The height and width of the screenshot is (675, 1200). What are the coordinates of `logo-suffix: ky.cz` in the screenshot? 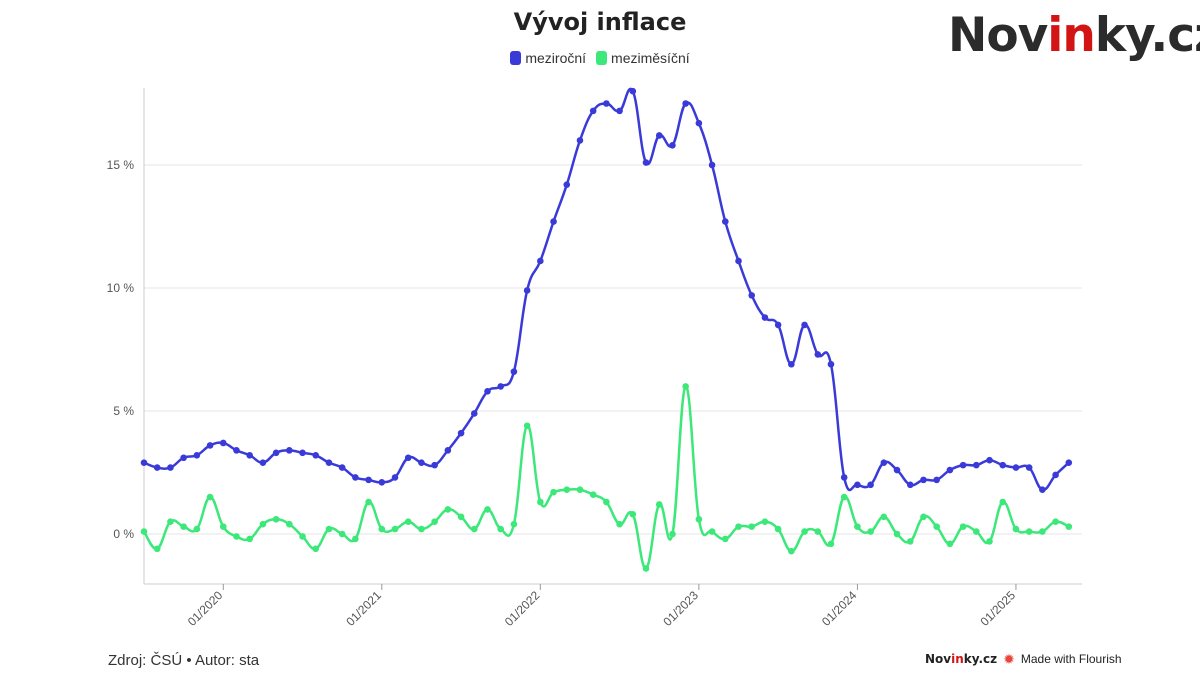 It's located at (1147, 35).